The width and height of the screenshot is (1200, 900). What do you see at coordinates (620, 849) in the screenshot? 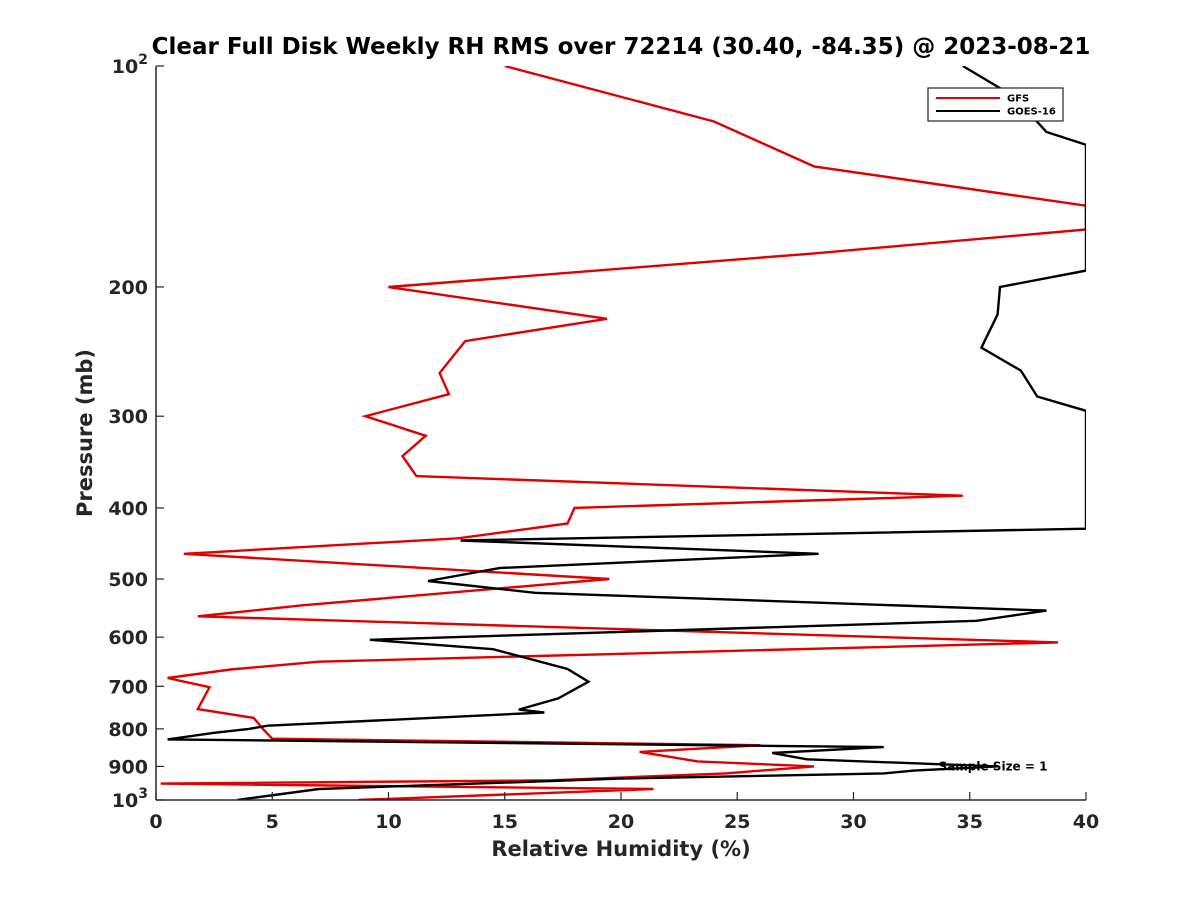
I see `x-axis-label: Relative Humidity (%)` at bounding box center [620, 849].